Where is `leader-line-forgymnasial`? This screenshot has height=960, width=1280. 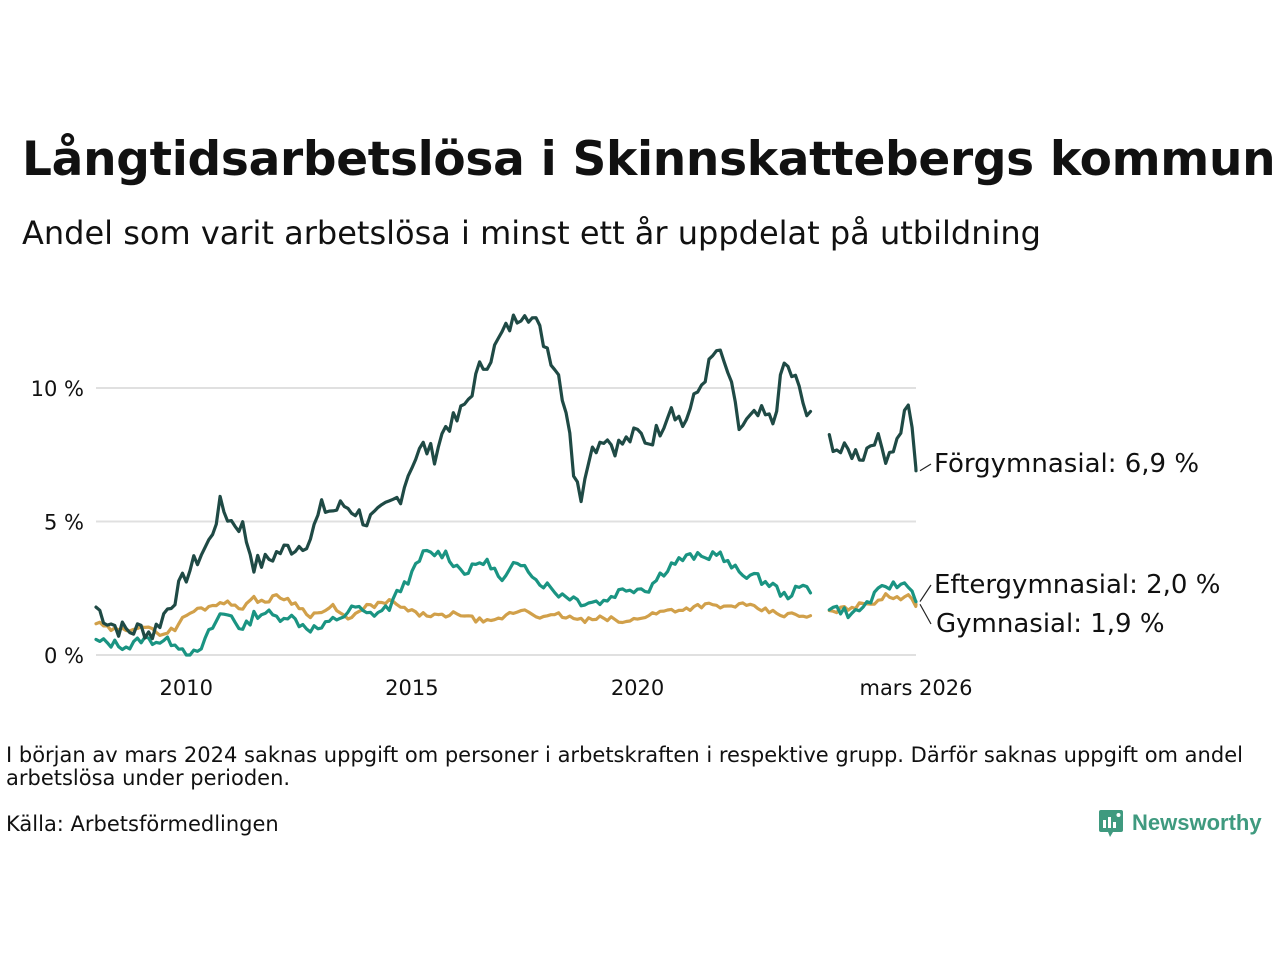 leader-line-forgymnasial is located at coordinates (925, 467).